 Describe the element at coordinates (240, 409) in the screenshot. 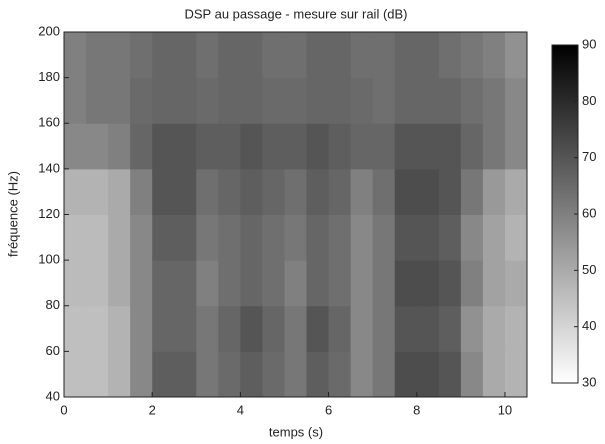

I see `x-tick-label: 4` at that location.